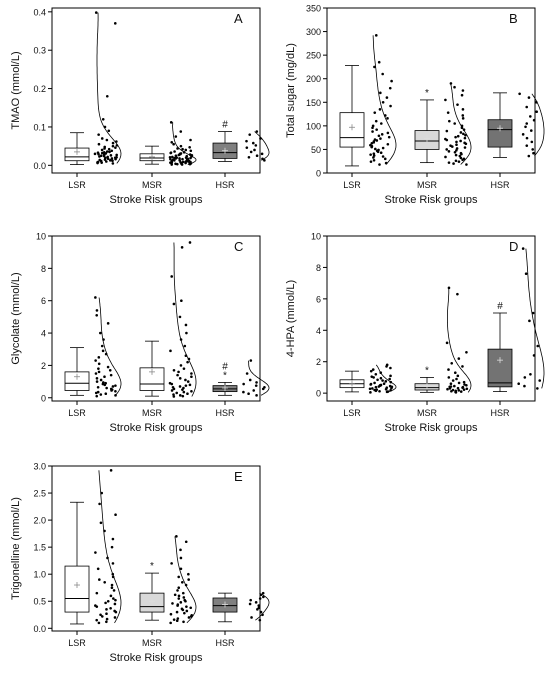 The width and height of the screenshot is (550, 686). Describe the element at coordinates (291, 90) in the screenshot. I see `y-axis-label: Total sugar (mg/dL)` at that location.